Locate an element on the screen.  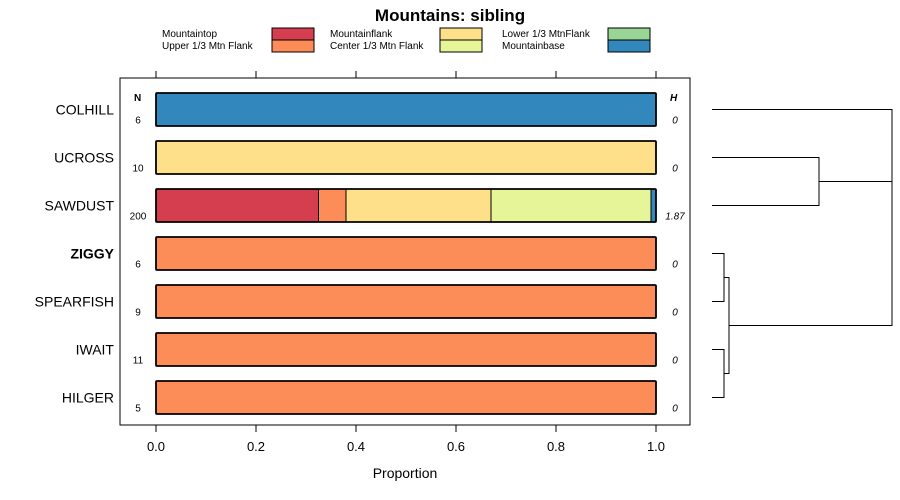
bar-segment-colhill-mountainbase is located at coordinates (406, 109).